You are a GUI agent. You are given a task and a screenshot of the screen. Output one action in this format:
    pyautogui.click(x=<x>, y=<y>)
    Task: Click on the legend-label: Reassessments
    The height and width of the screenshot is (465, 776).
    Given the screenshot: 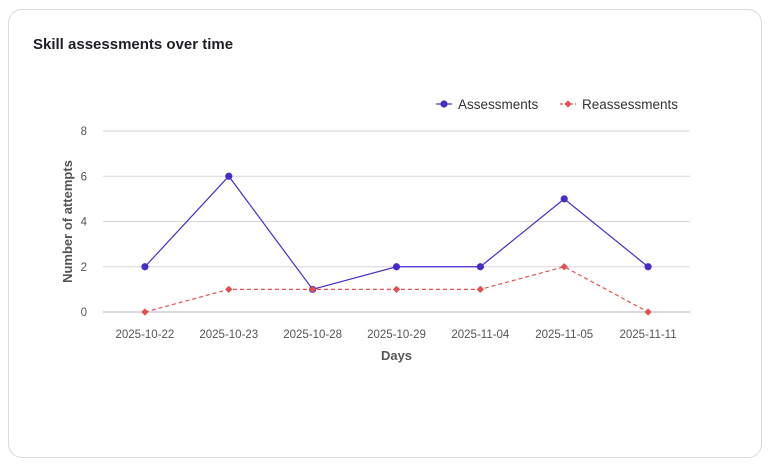 What is the action you would take?
    pyautogui.click(x=630, y=104)
    